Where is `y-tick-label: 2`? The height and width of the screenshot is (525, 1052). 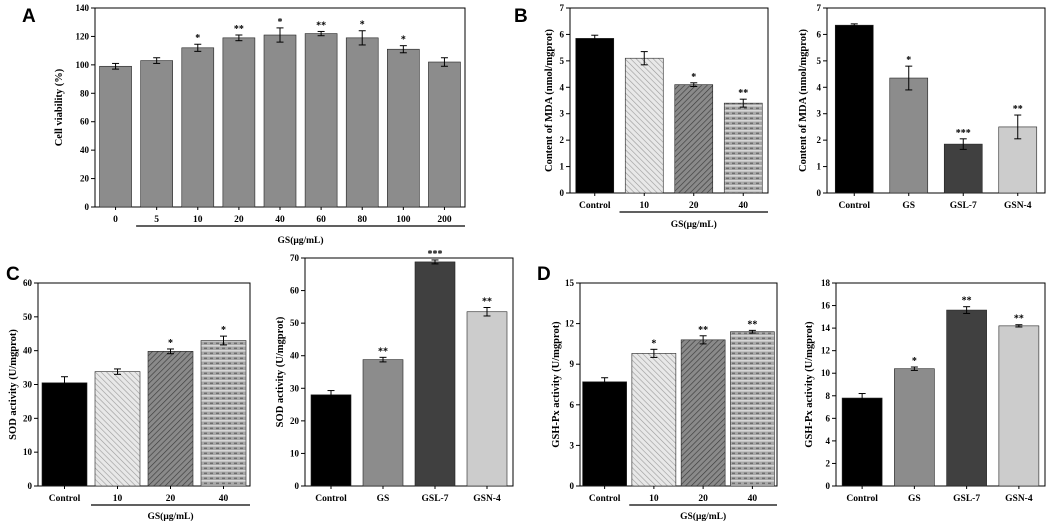 y-tick-label: 2 is located at coordinates (828, 463).